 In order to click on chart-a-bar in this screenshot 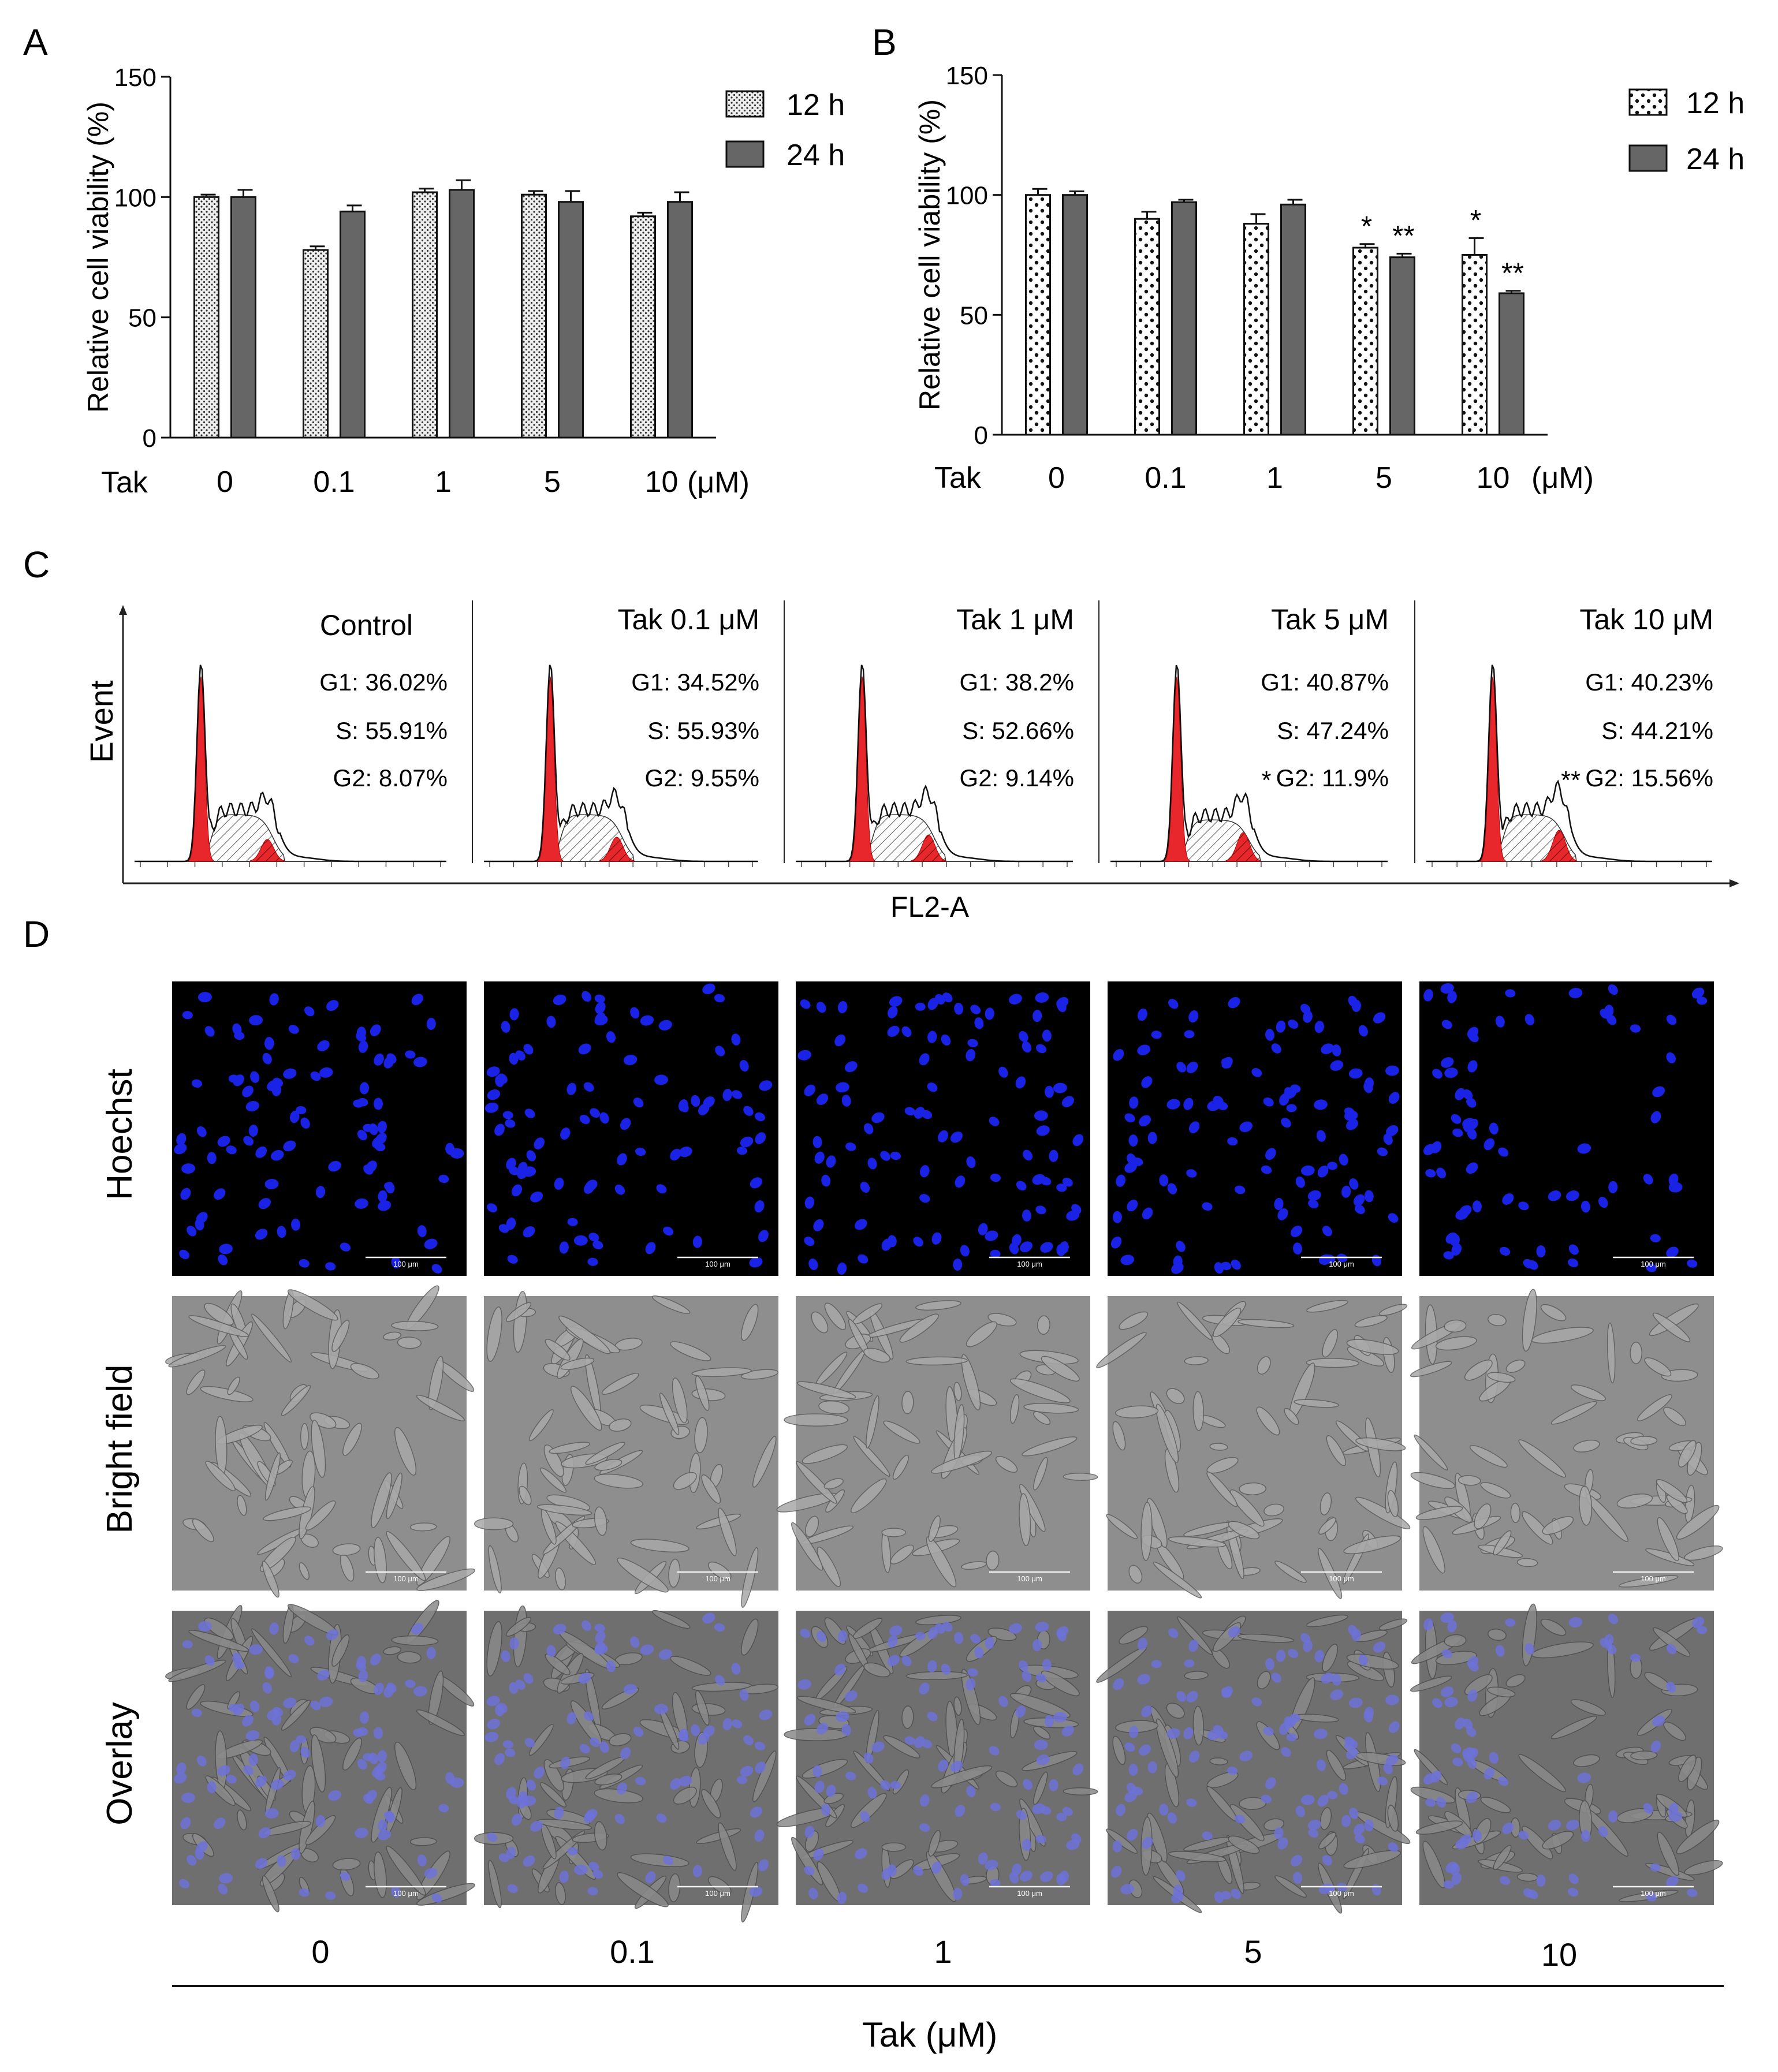, I will do `click(243, 317)`.